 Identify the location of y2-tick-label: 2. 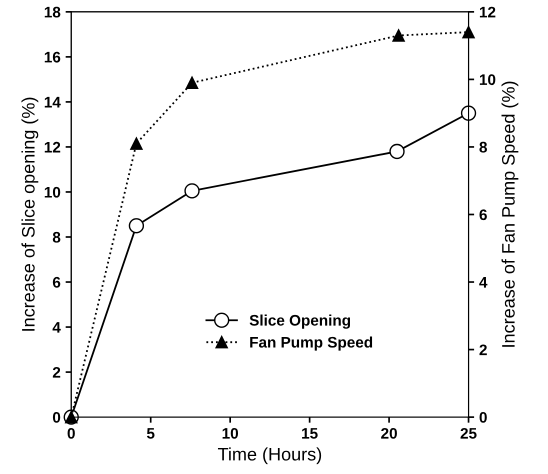
(483, 350).